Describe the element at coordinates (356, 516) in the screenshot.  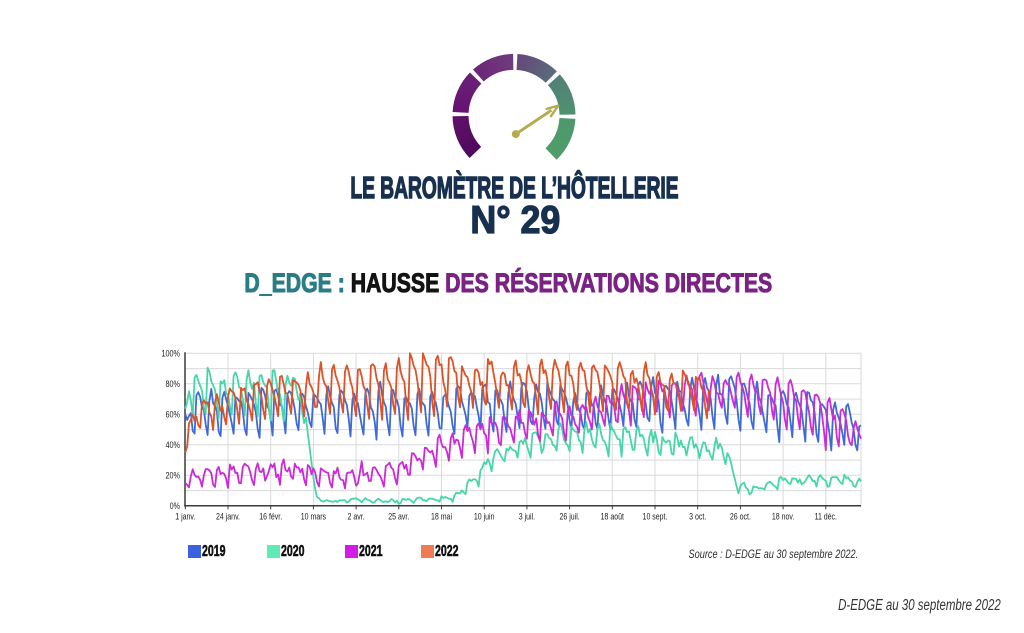
I see `svg-text: 2 avr.` at that location.